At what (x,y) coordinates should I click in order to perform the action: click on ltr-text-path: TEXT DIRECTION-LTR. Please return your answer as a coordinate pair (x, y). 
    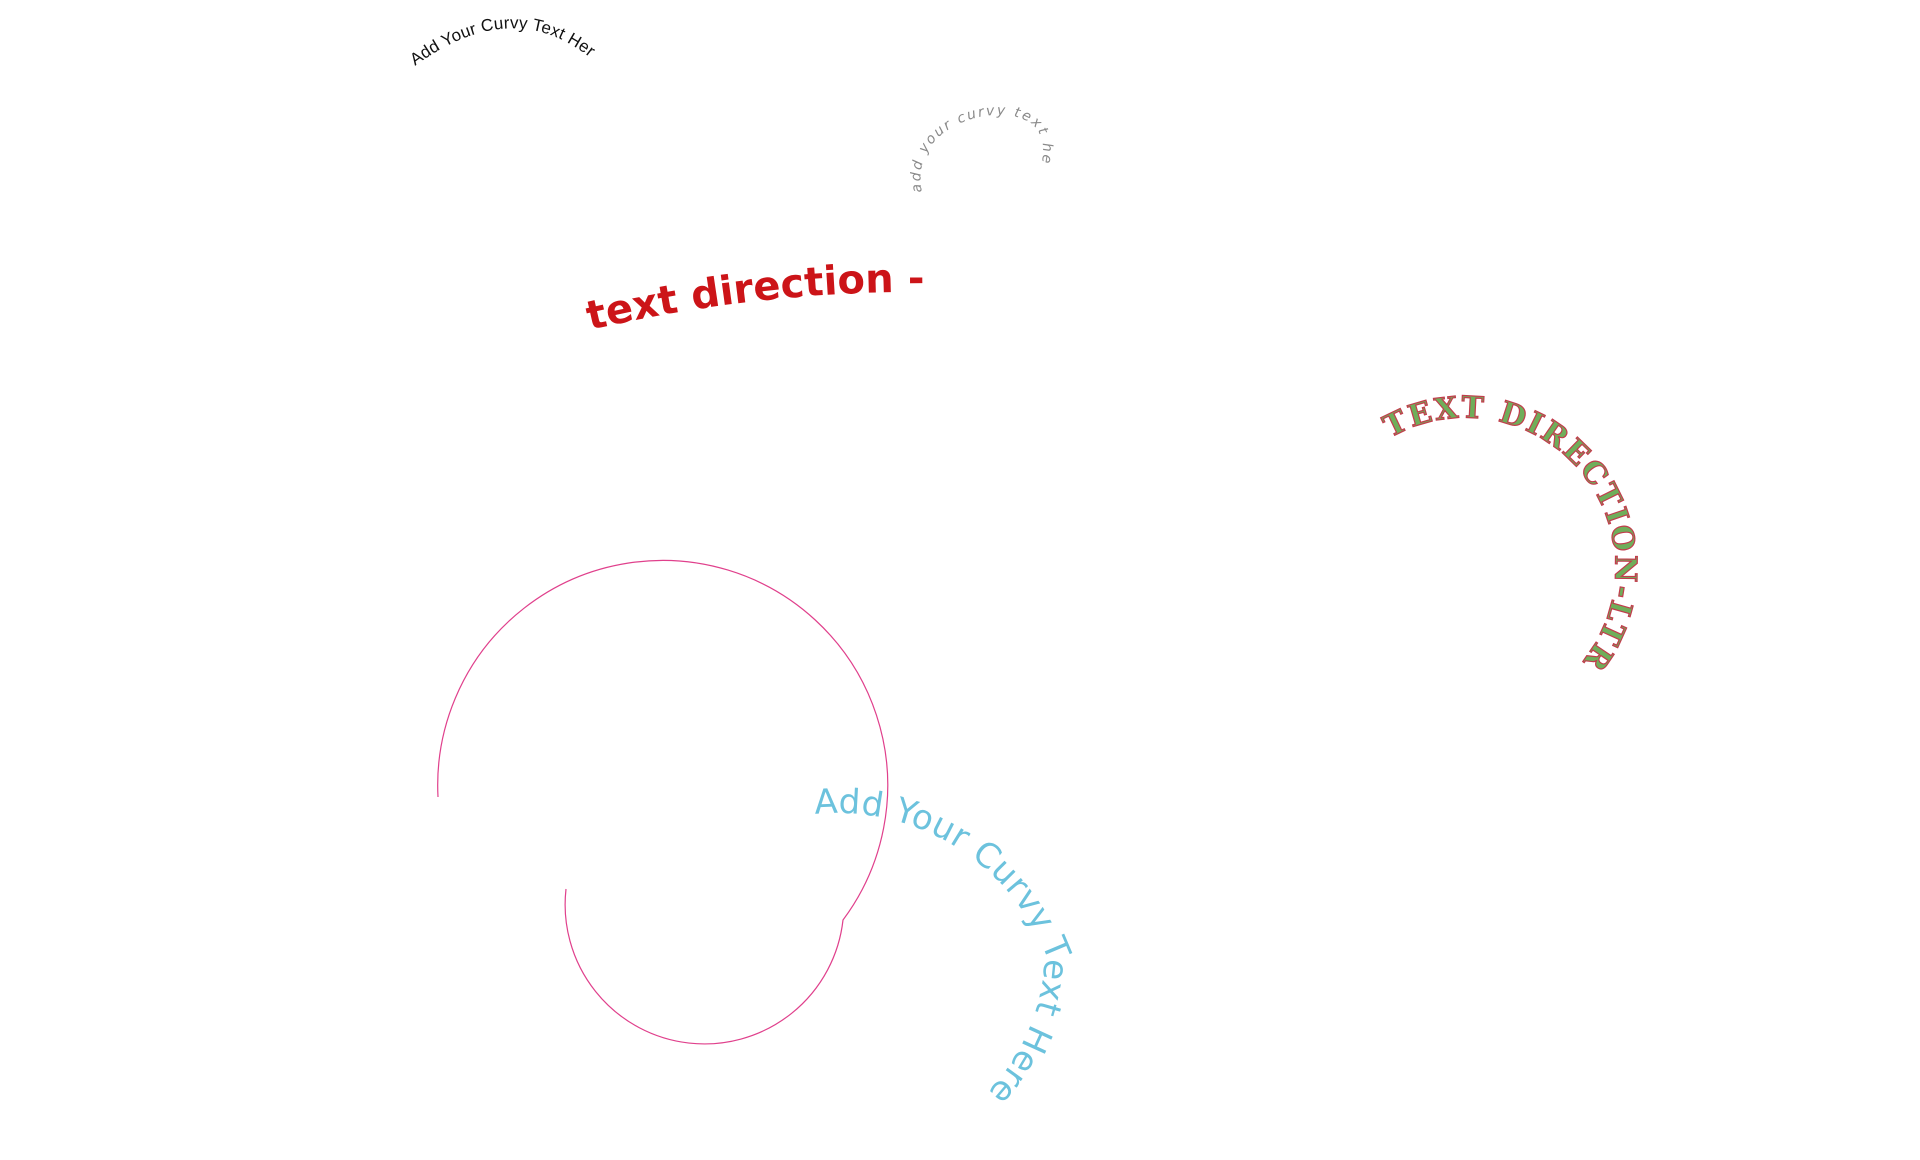
    Looking at the image, I should click on (1510, 534).